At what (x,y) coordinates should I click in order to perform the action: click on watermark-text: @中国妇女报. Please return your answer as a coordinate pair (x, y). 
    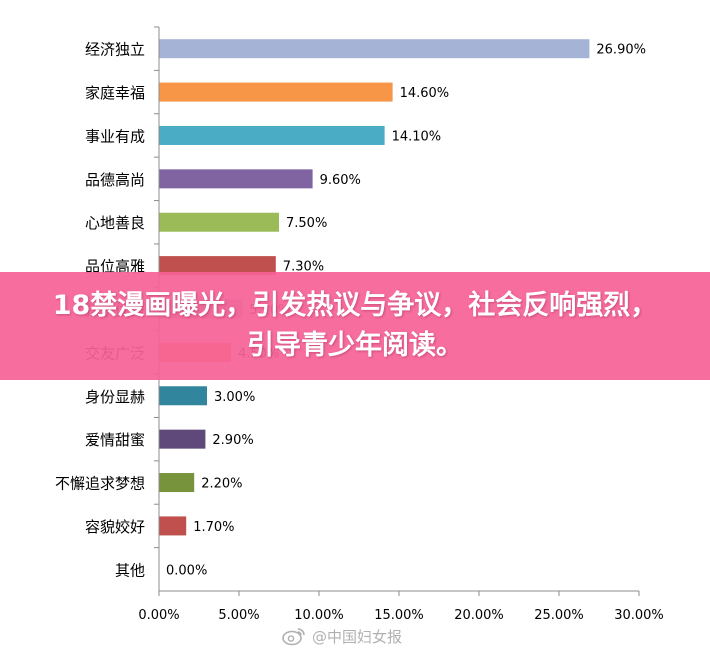
    Looking at the image, I should click on (357, 636).